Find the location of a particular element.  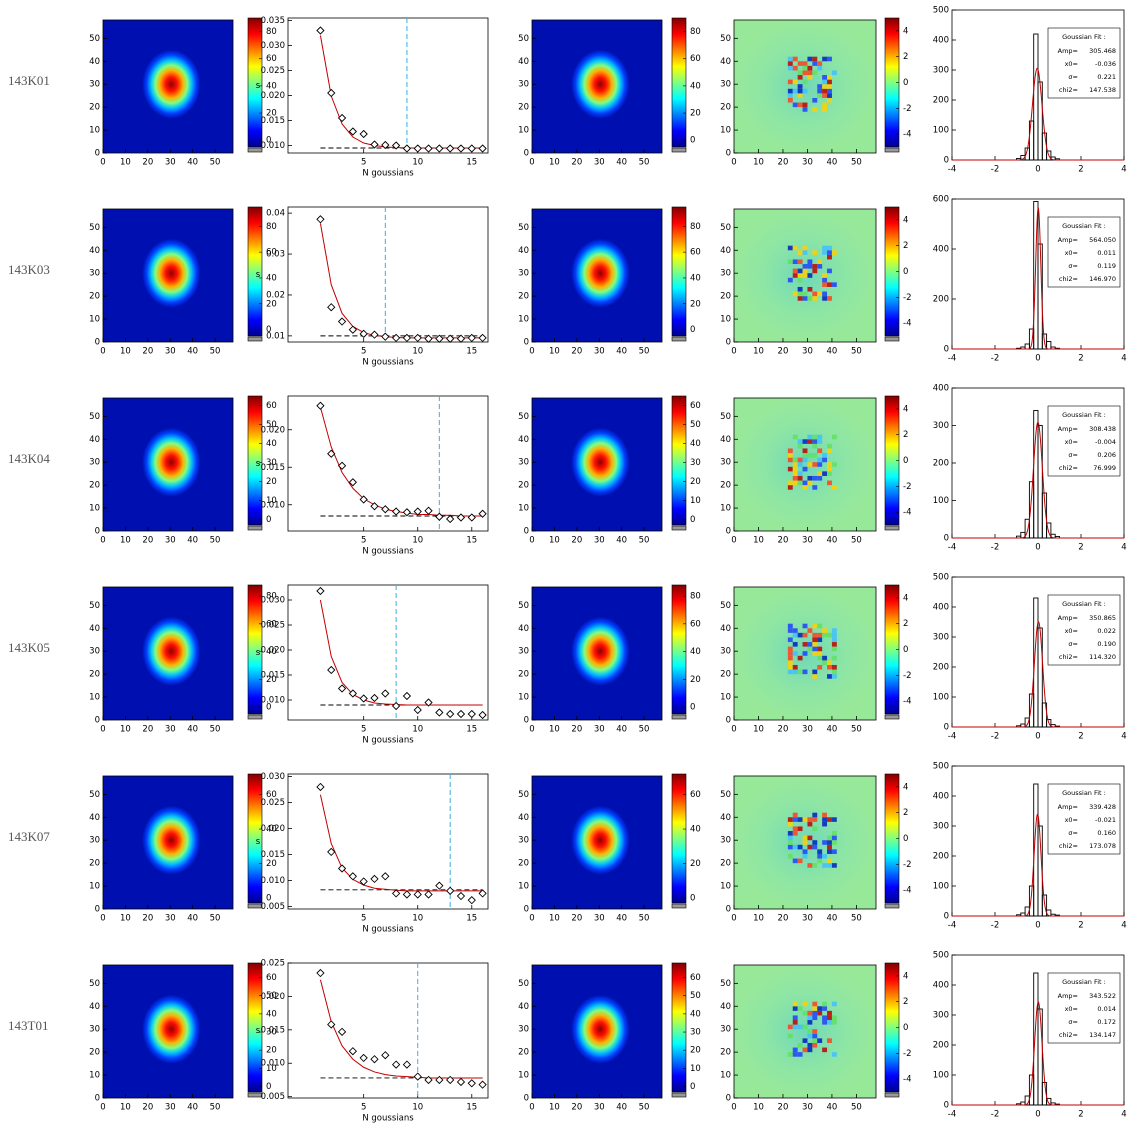

y-axis-label: s is located at coordinates (258, 275).